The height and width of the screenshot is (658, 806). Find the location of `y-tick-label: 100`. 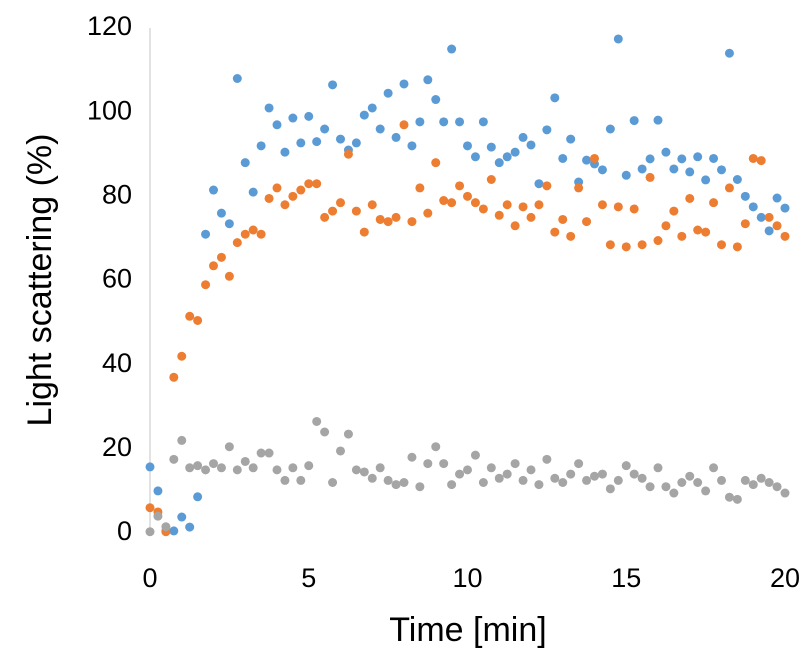

y-tick-label: 100 is located at coordinates (109, 110).